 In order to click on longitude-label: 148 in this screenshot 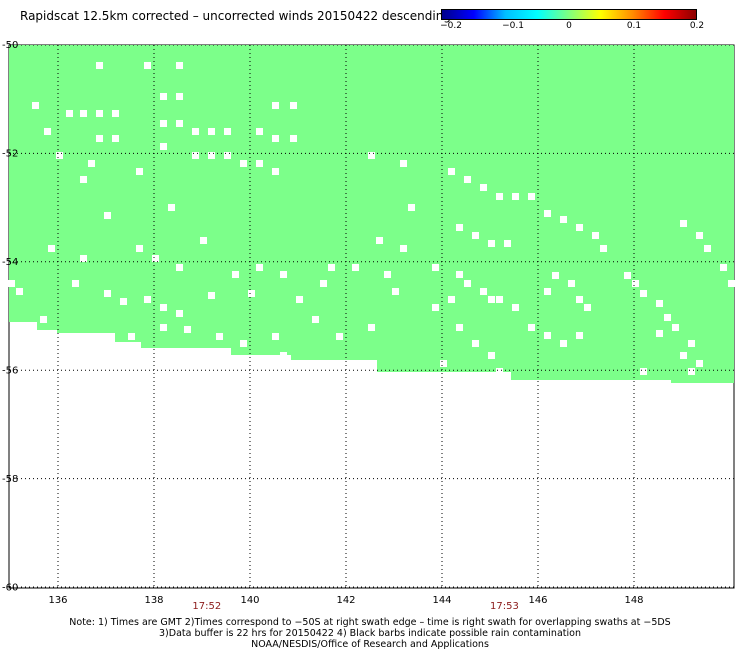, I will do `click(633, 600)`.